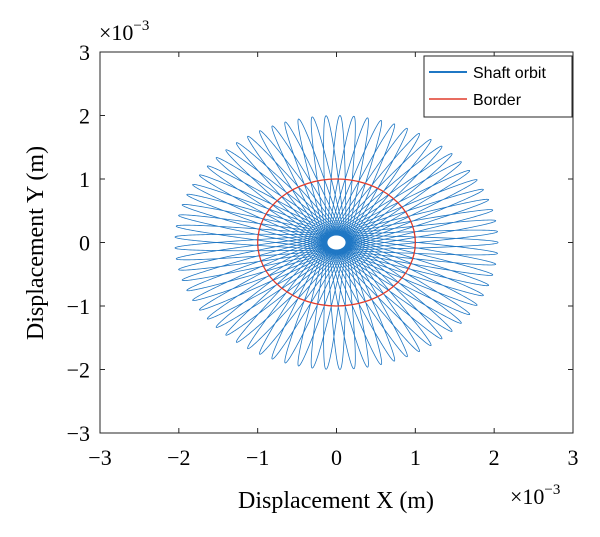 The height and width of the screenshot is (537, 600). What do you see at coordinates (84, 179) in the screenshot?
I see `y-tick-label: 1` at bounding box center [84, 179].